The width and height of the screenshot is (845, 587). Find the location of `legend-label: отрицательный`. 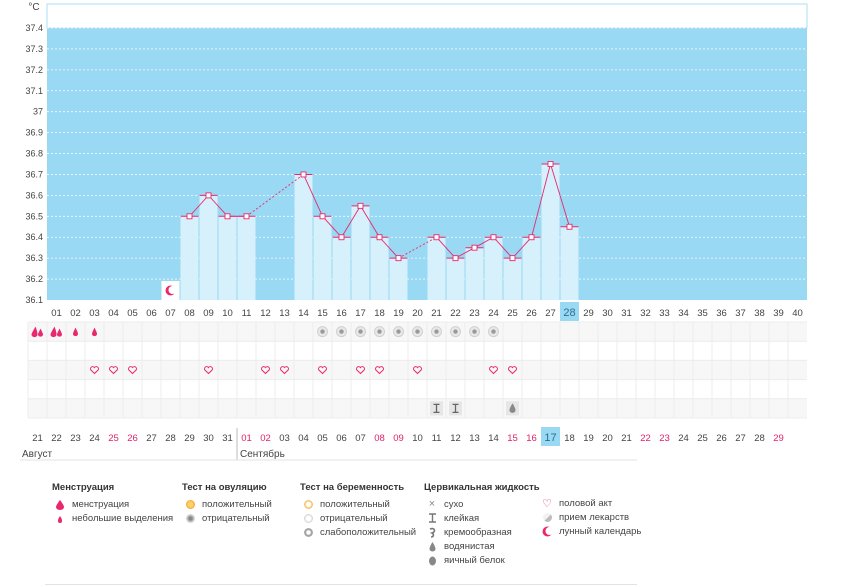

legend-label: отрицательный is located at coordinates (236, 518).